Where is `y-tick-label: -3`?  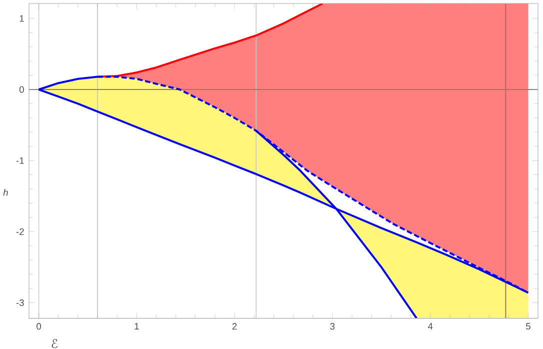
y-tick-label: -3 is located at coordinates (20, 302).